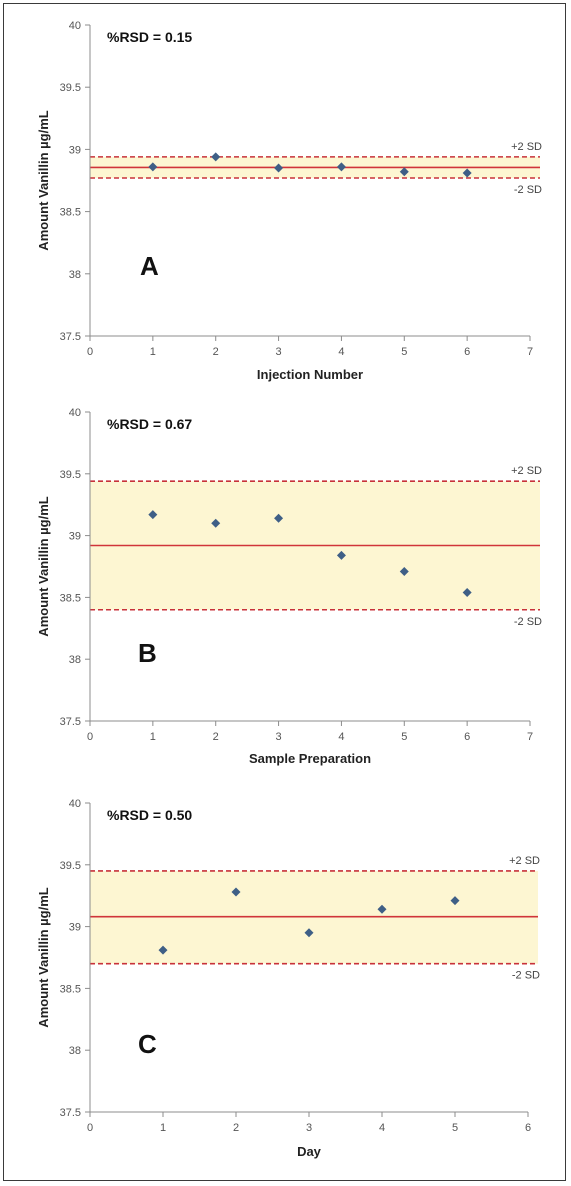  Describe the element at coordinates (149, 37) in the screenshot. I see `rsd-annotation: %RSD = 0.15` at that location.